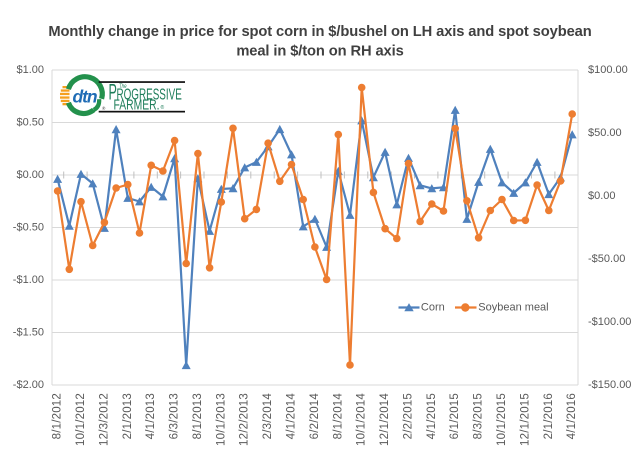  I want to click on svg-text: 4/1/2016, so click(572, 416).